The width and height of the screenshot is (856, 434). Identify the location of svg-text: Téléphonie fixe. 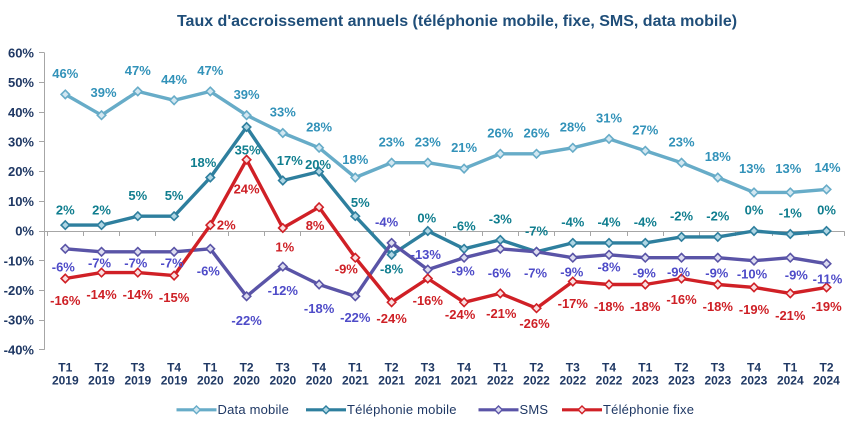
(648, 409).